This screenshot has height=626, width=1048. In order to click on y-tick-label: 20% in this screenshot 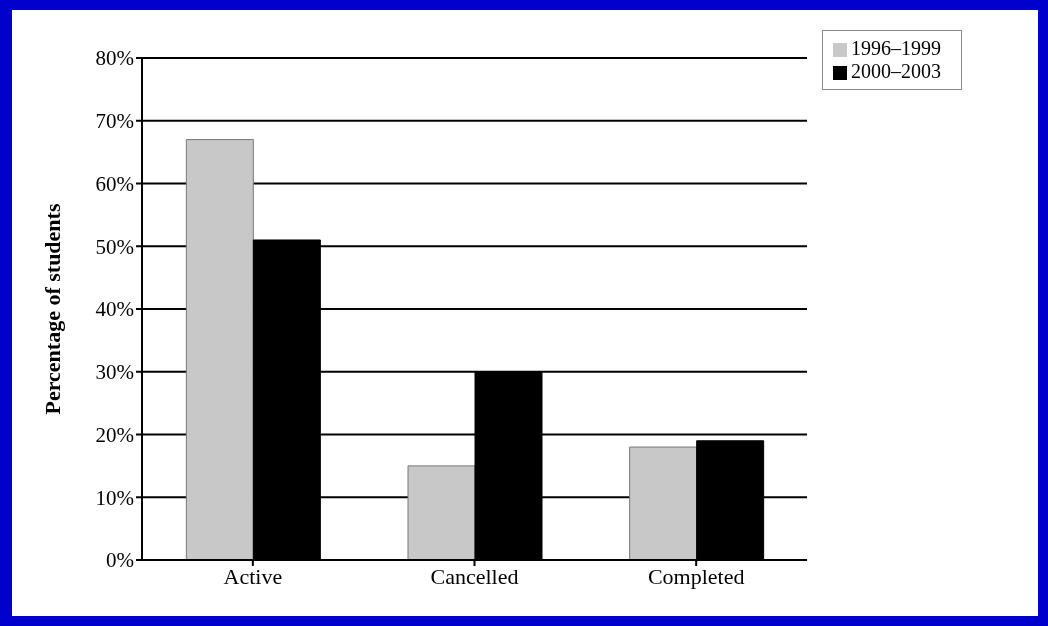, I will do `click(114, 434)`.